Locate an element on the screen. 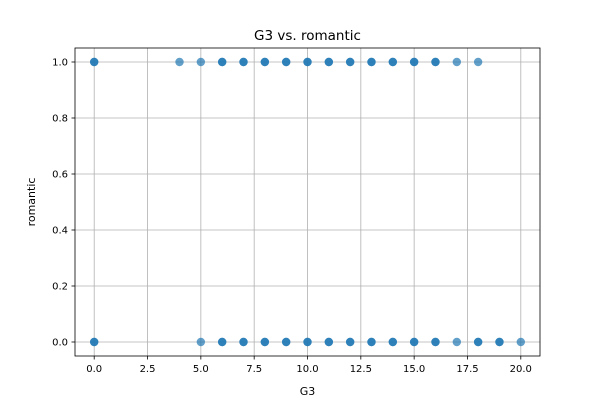 The height and width of the screenshot is (400, 600). x-tick-label: 0.0 is located at coordinates (94, 369).